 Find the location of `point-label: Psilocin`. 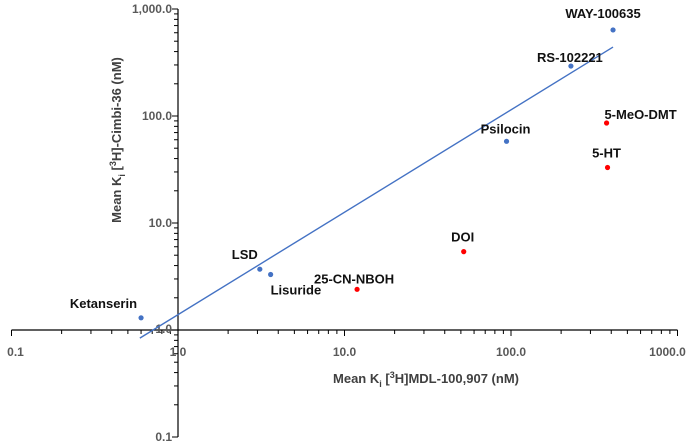

point-label: Psilocin is located at coordinates (506, 128).